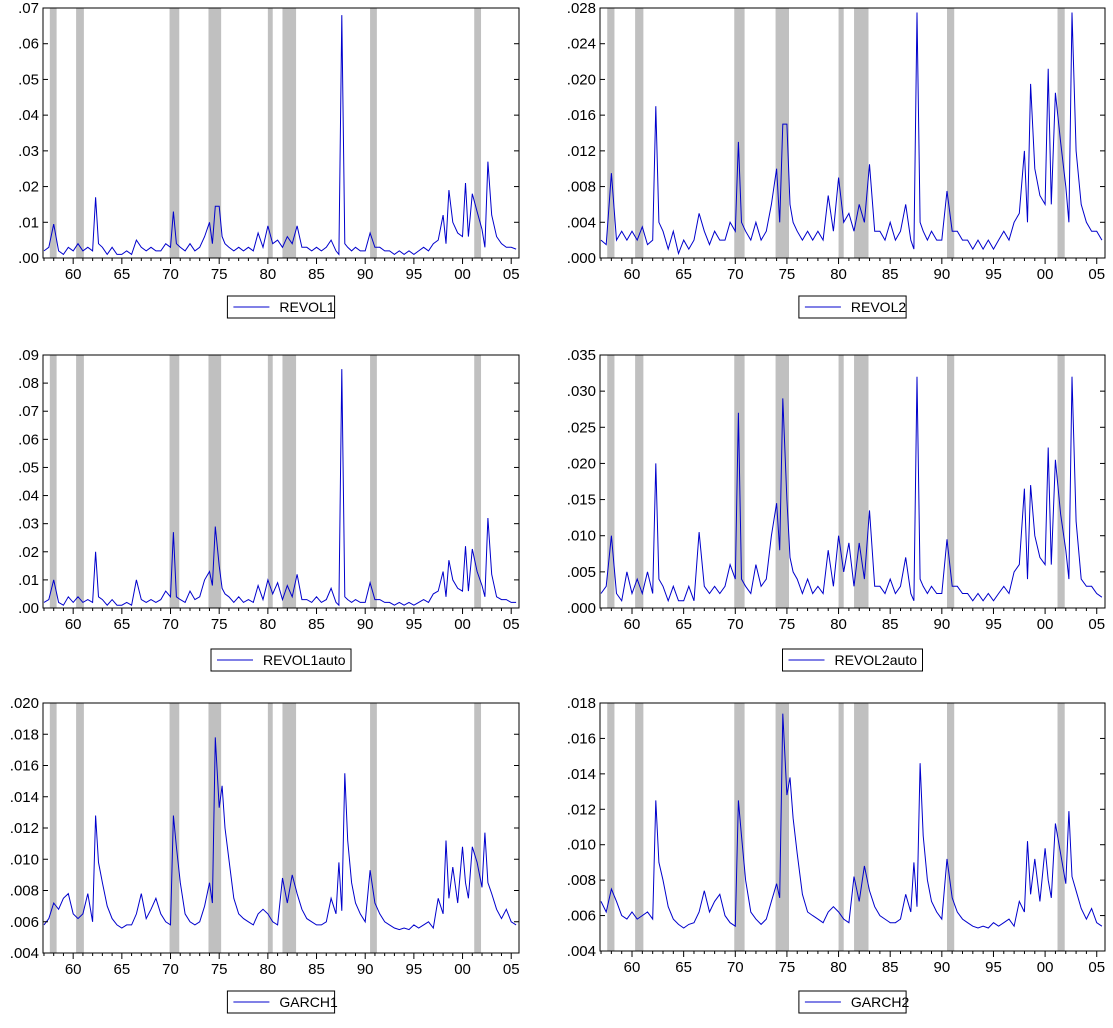 The image size is (1113, 1028). What do you see at coordinates (24, 891) in the screenshot?
I see `y-tick-label: .008` at bounding box center [24, 891].